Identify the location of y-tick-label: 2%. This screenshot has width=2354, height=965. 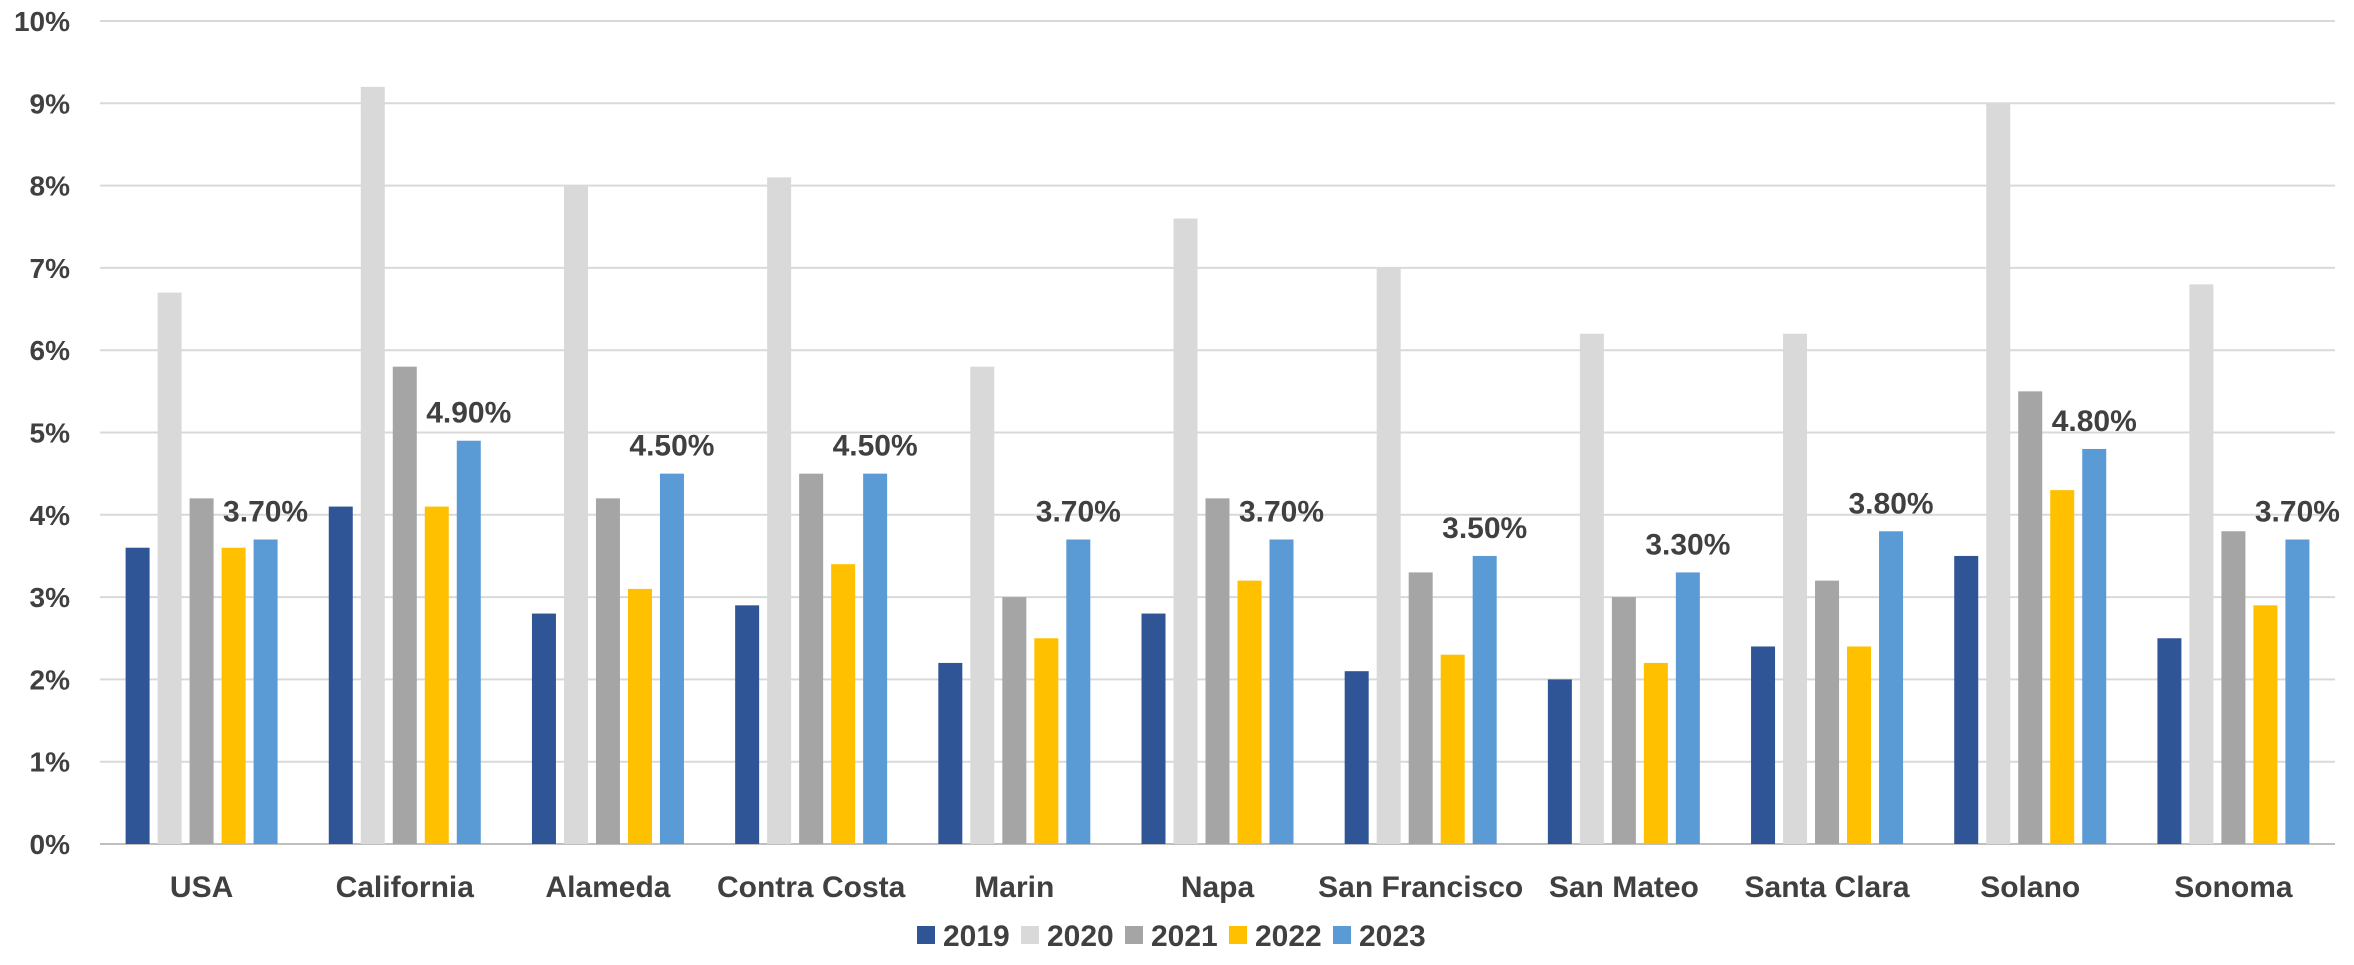
(50, 679).